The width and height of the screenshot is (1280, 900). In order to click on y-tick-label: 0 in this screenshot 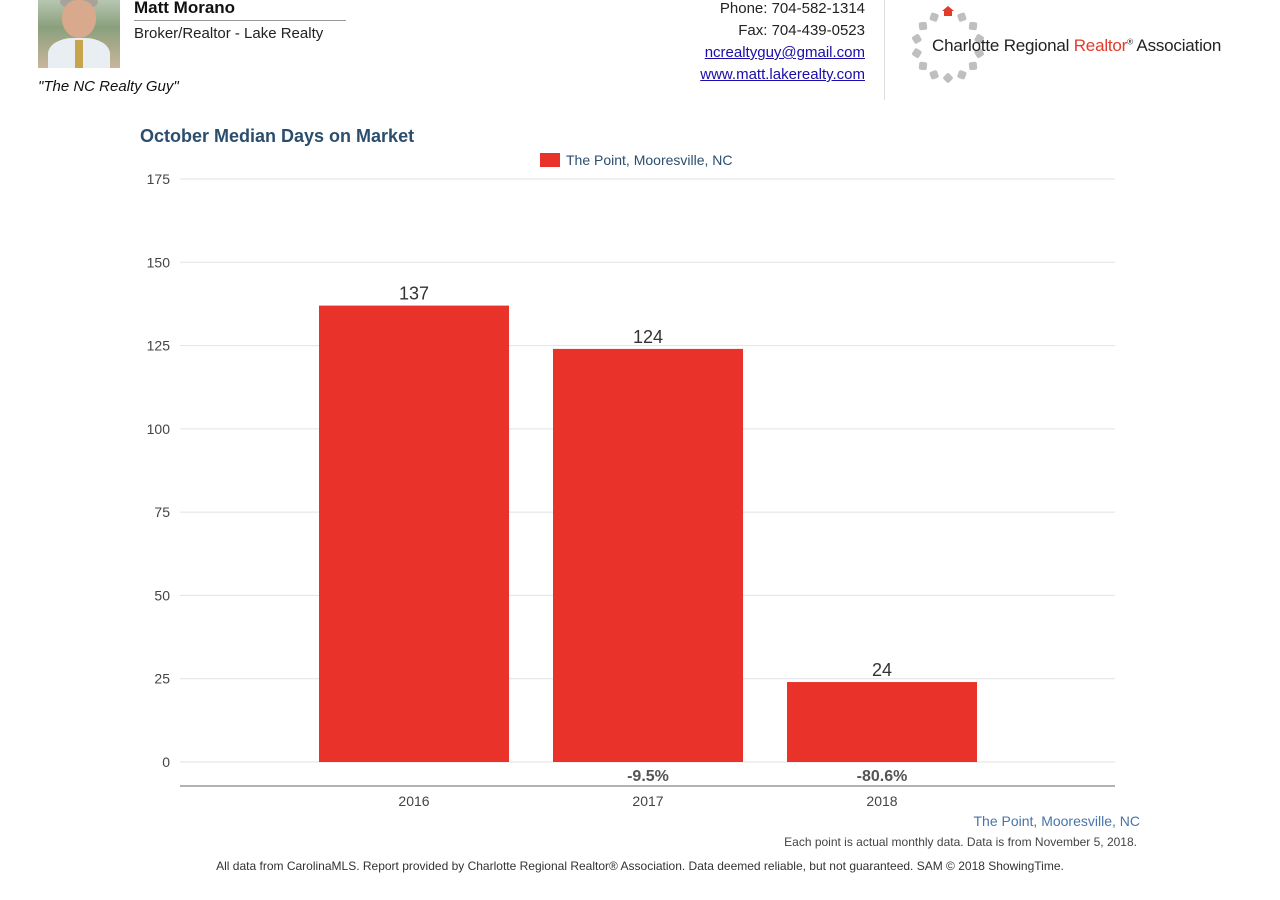, I will do `click(166, 762)`.